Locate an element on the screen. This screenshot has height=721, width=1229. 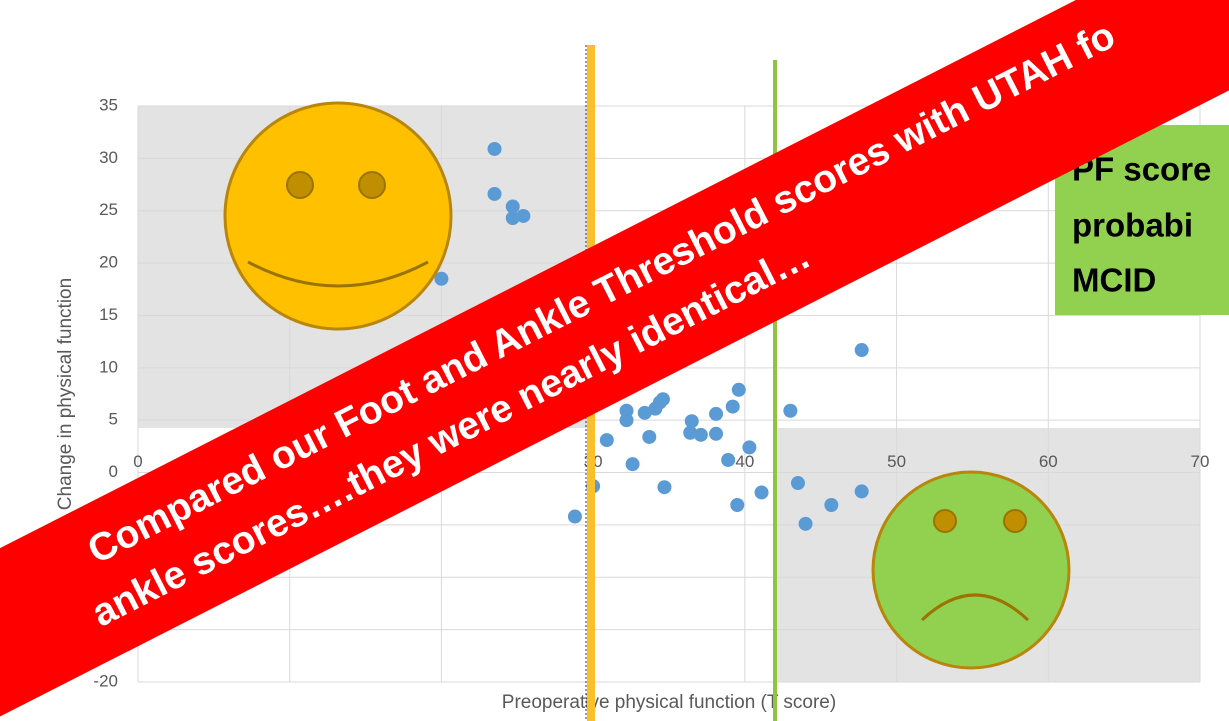
y-tick-label: 20 is located at coordinates (108, 262).